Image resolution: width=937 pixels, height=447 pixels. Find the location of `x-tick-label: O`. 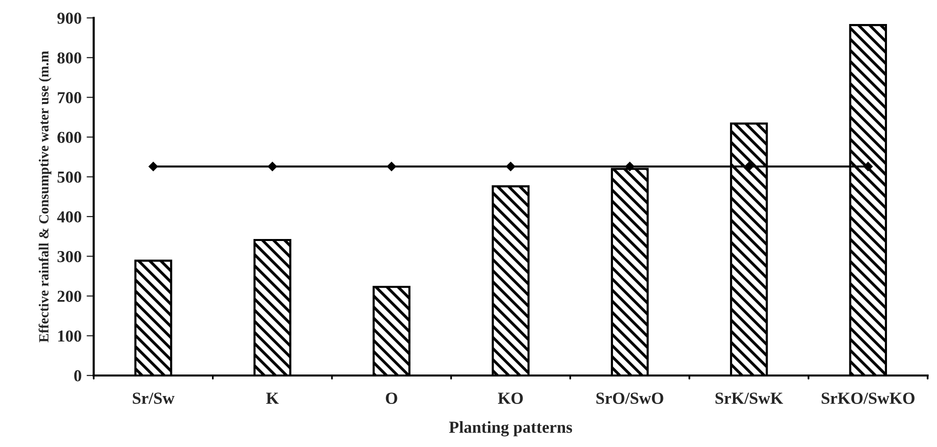

x-tick-label: O is located at coordinates (392, 398).